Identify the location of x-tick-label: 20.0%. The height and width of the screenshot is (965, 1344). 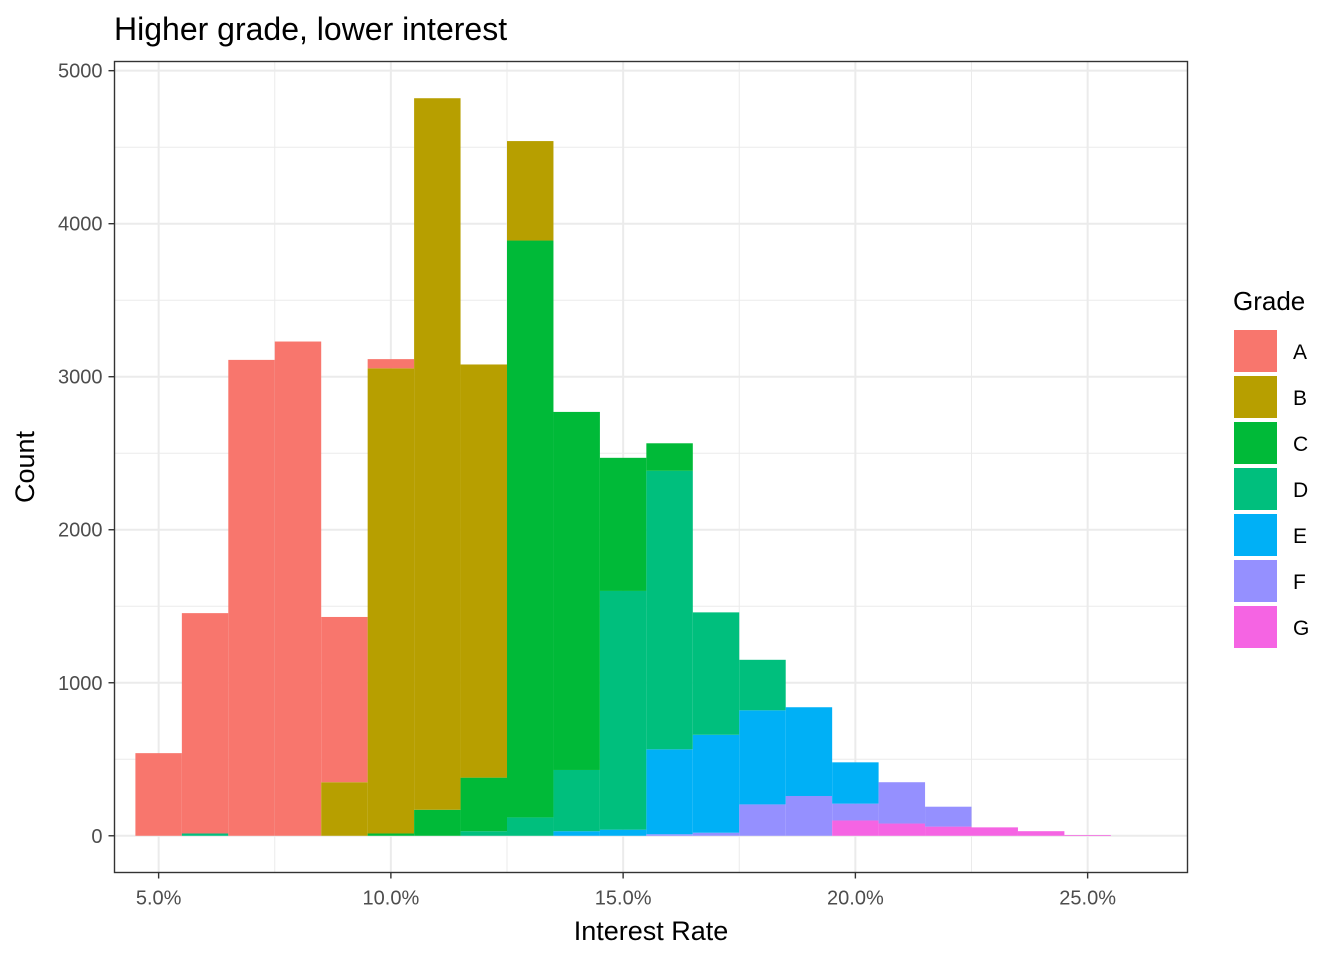
(855, 899).